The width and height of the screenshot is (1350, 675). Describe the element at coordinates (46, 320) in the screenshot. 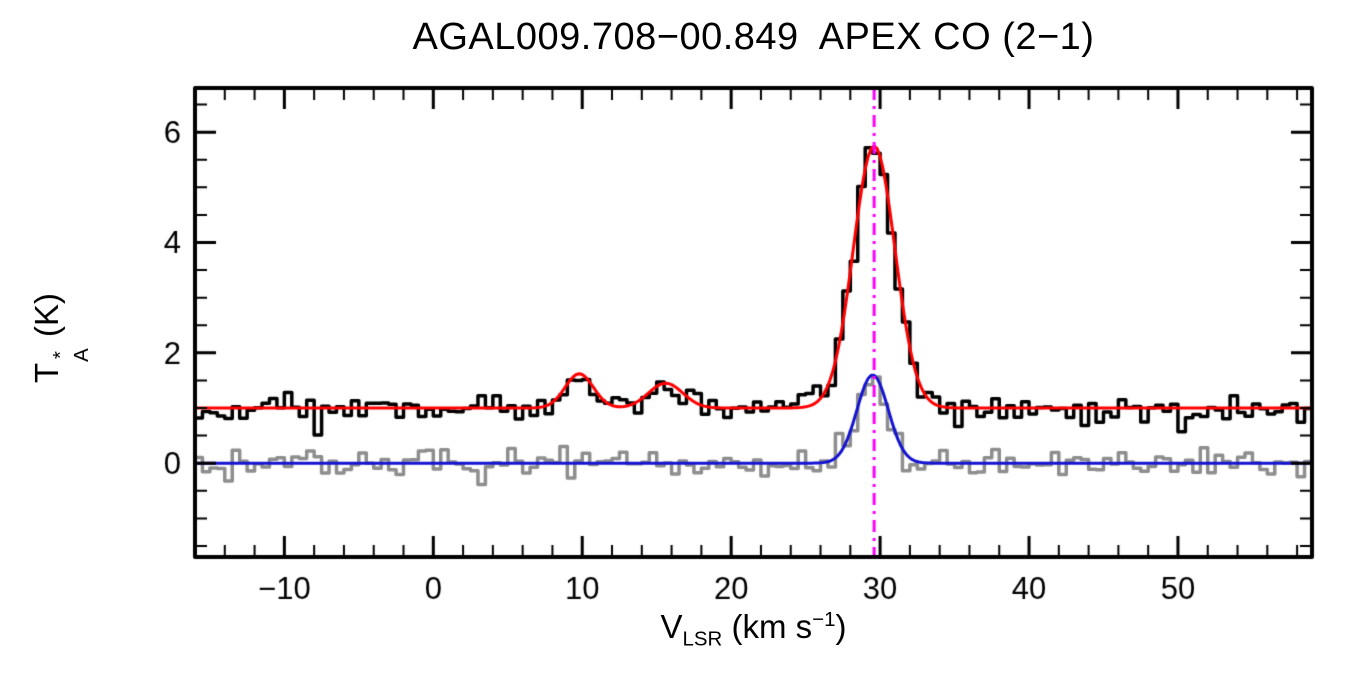

I see `y-axis-unit: (K)` at that location.